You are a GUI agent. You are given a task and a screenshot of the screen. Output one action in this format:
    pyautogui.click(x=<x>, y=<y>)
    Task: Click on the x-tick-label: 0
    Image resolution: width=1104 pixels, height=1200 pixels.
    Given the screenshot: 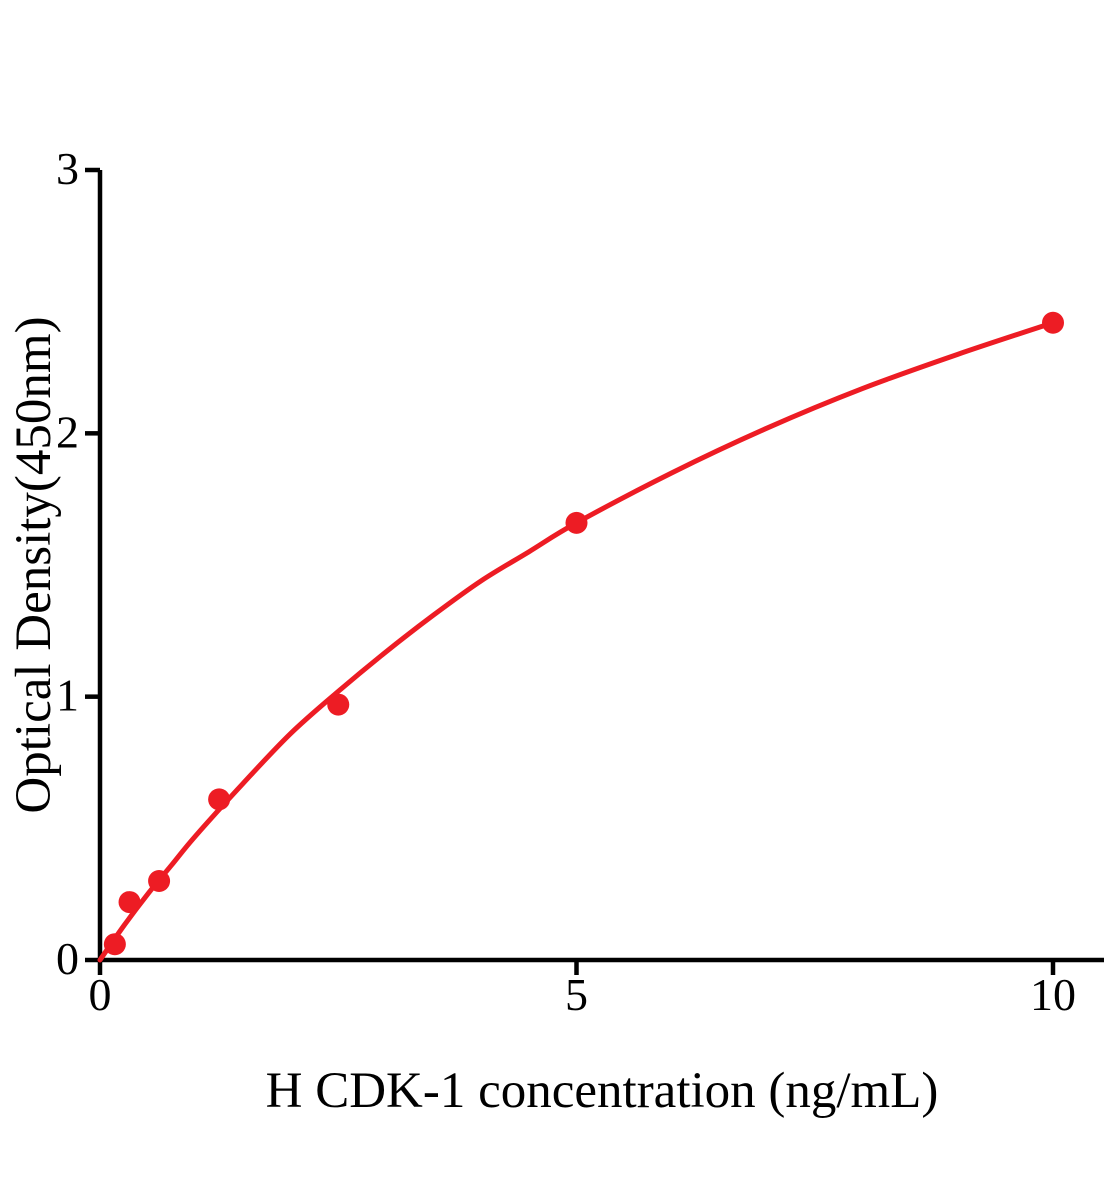 What is the action you would take?
    pyautogui.click(x=100, y=994)
    